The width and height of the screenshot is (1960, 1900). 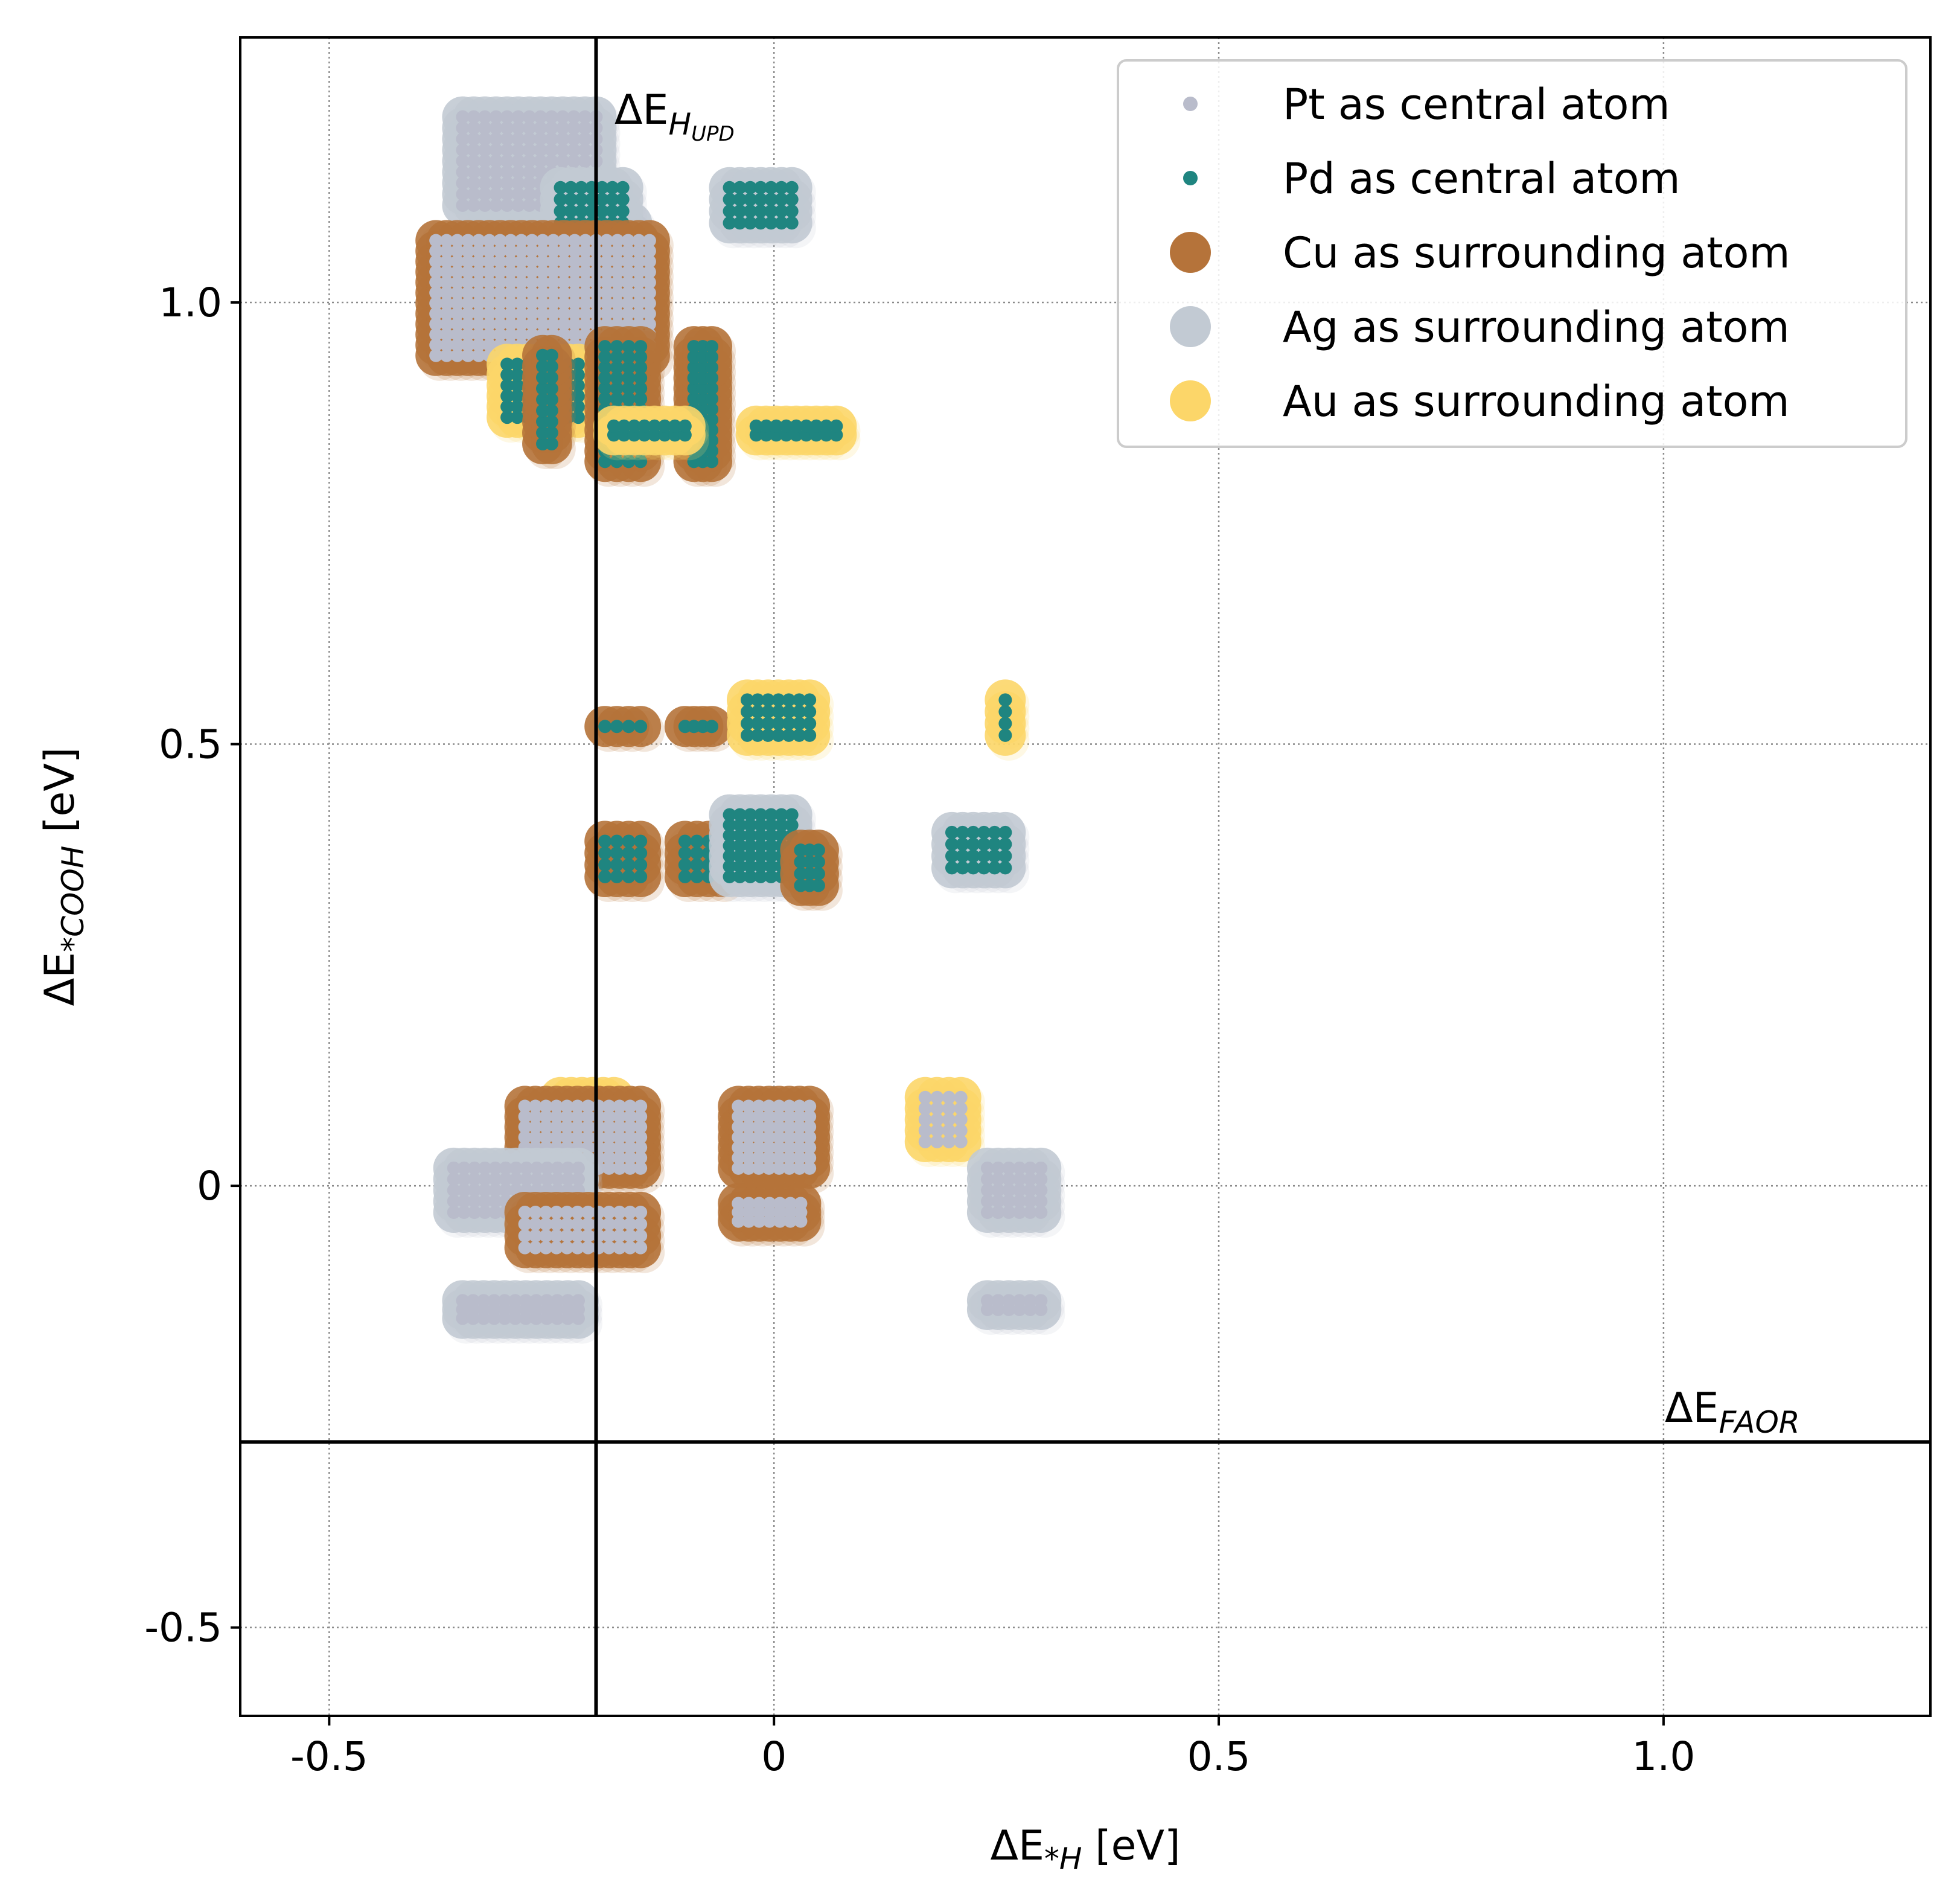 What do you see at coordinates (60, 979) in the screenshot?
I see `y-axis-title-prefix: ΔE` at bounding box center [60, 979].